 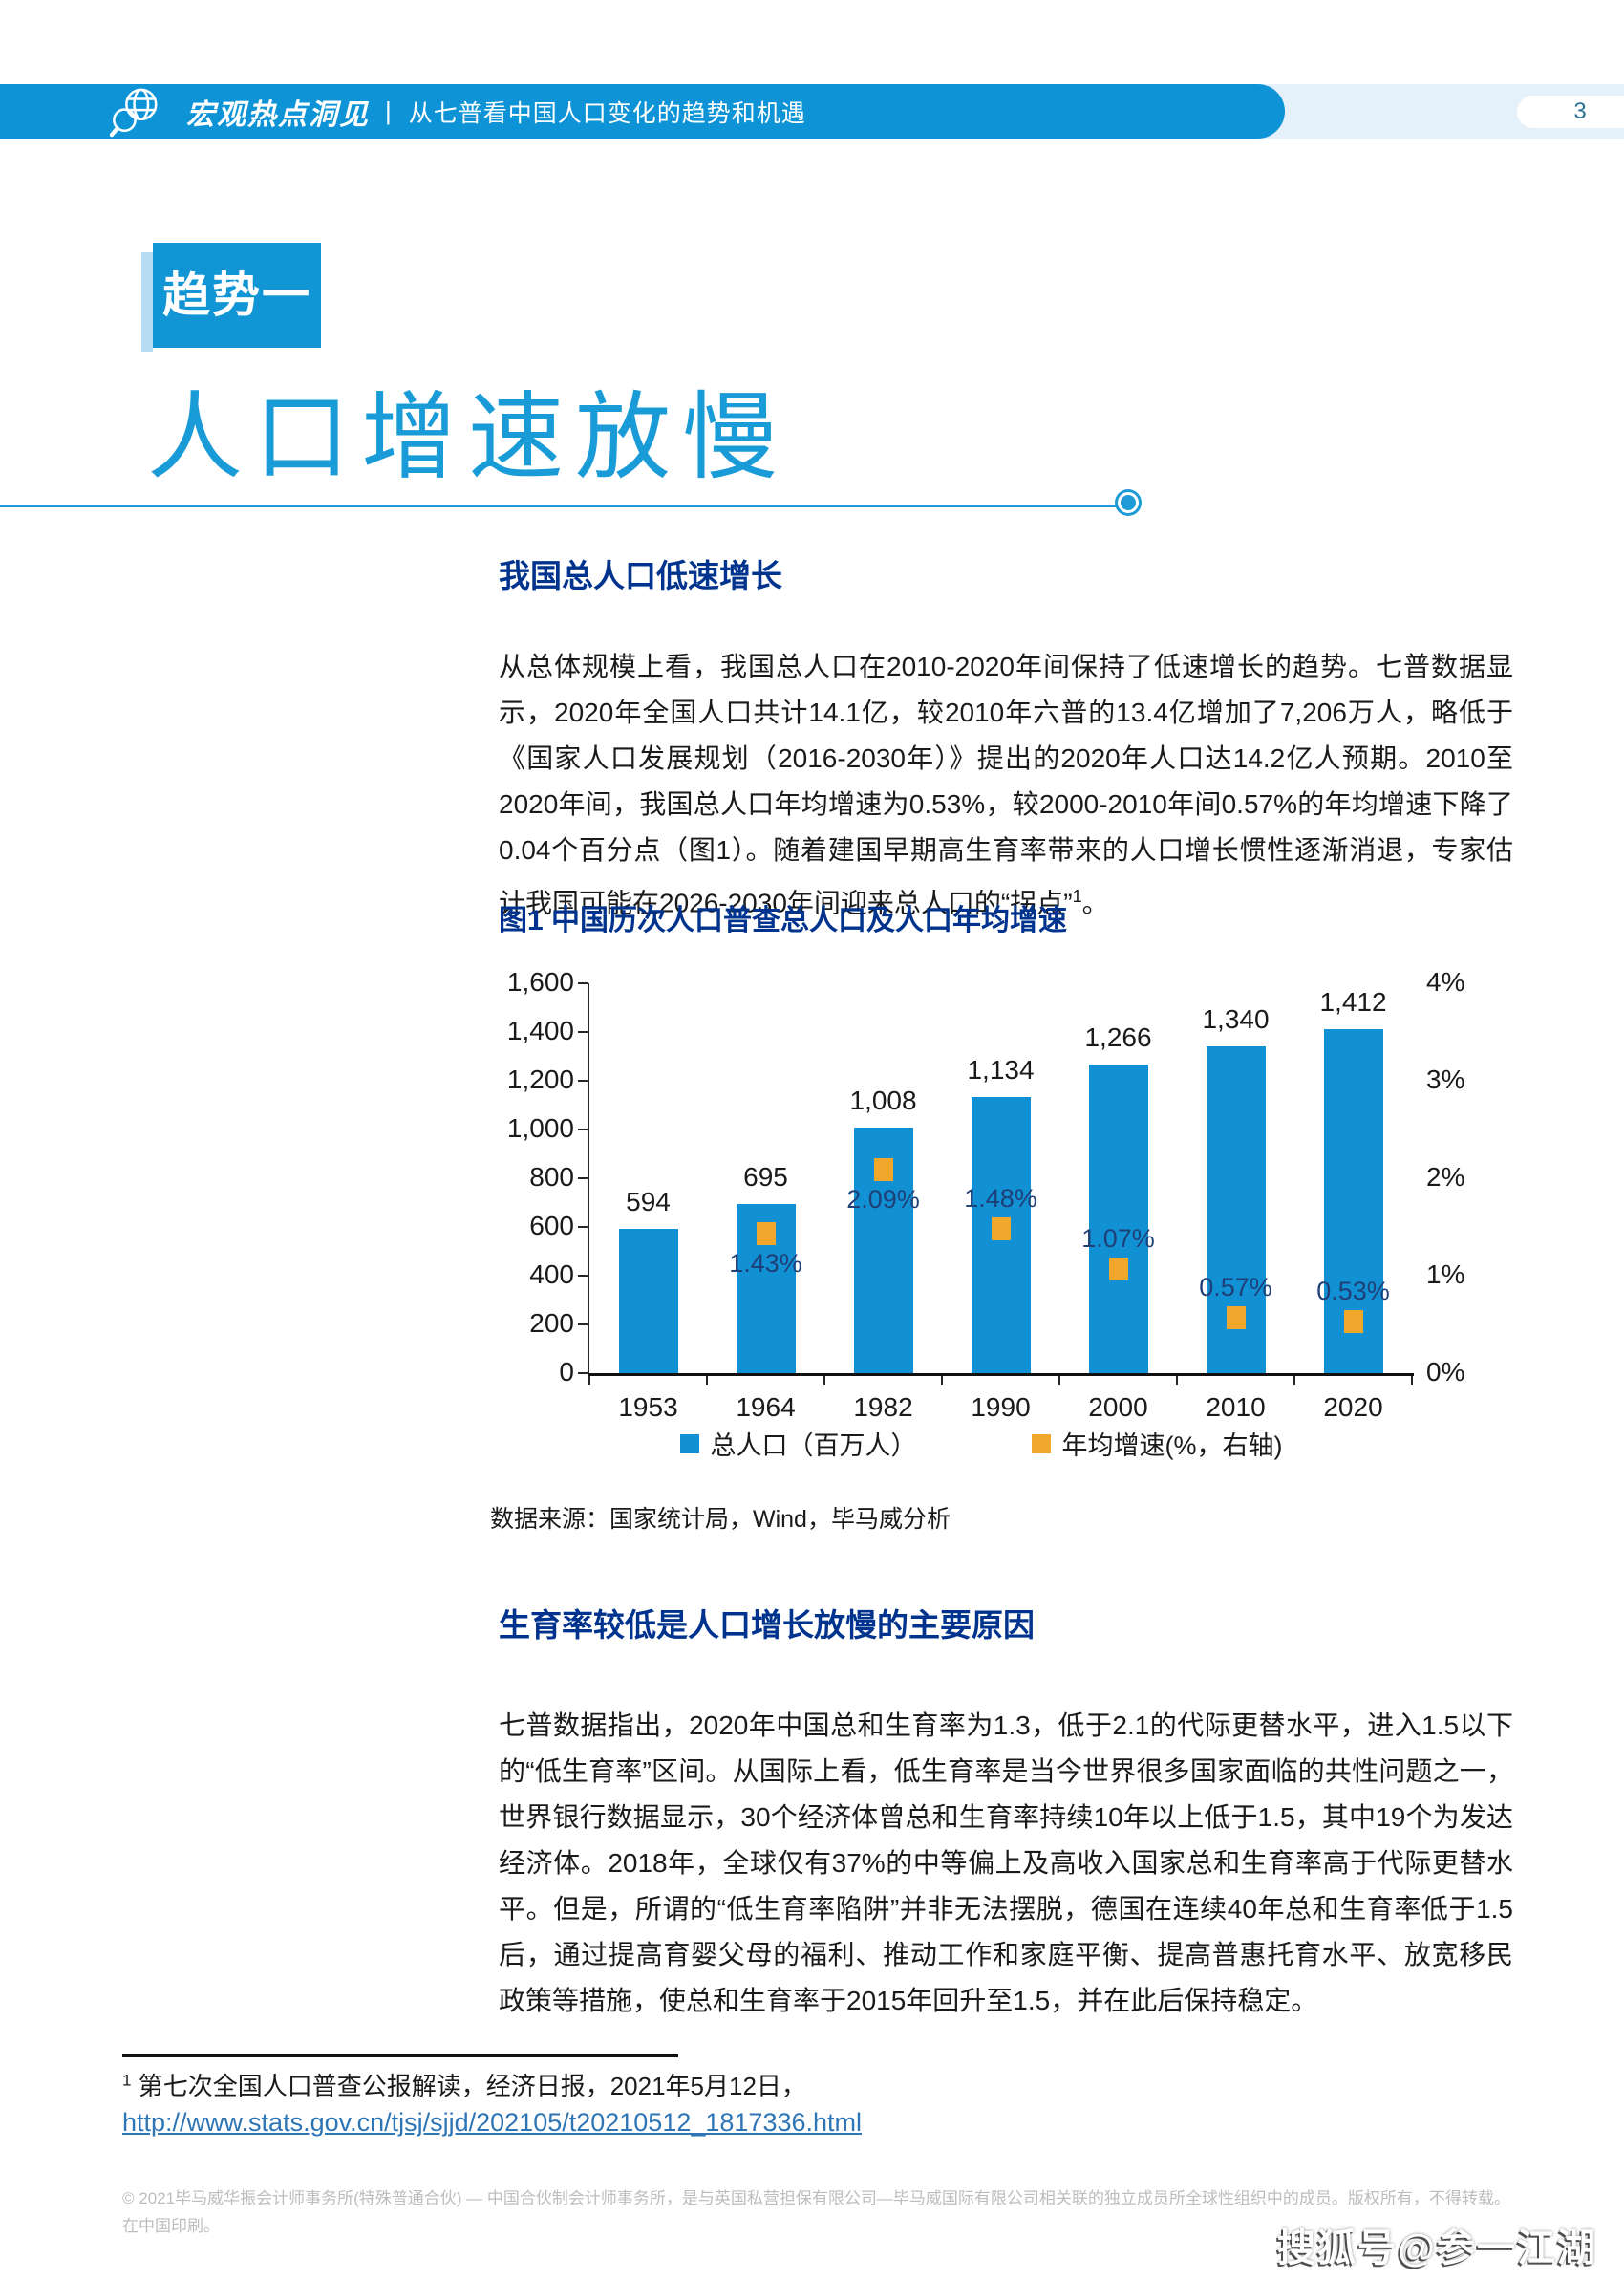 I want to click on x-axis-category-label: 1990, so click(x=1001, y=1407).